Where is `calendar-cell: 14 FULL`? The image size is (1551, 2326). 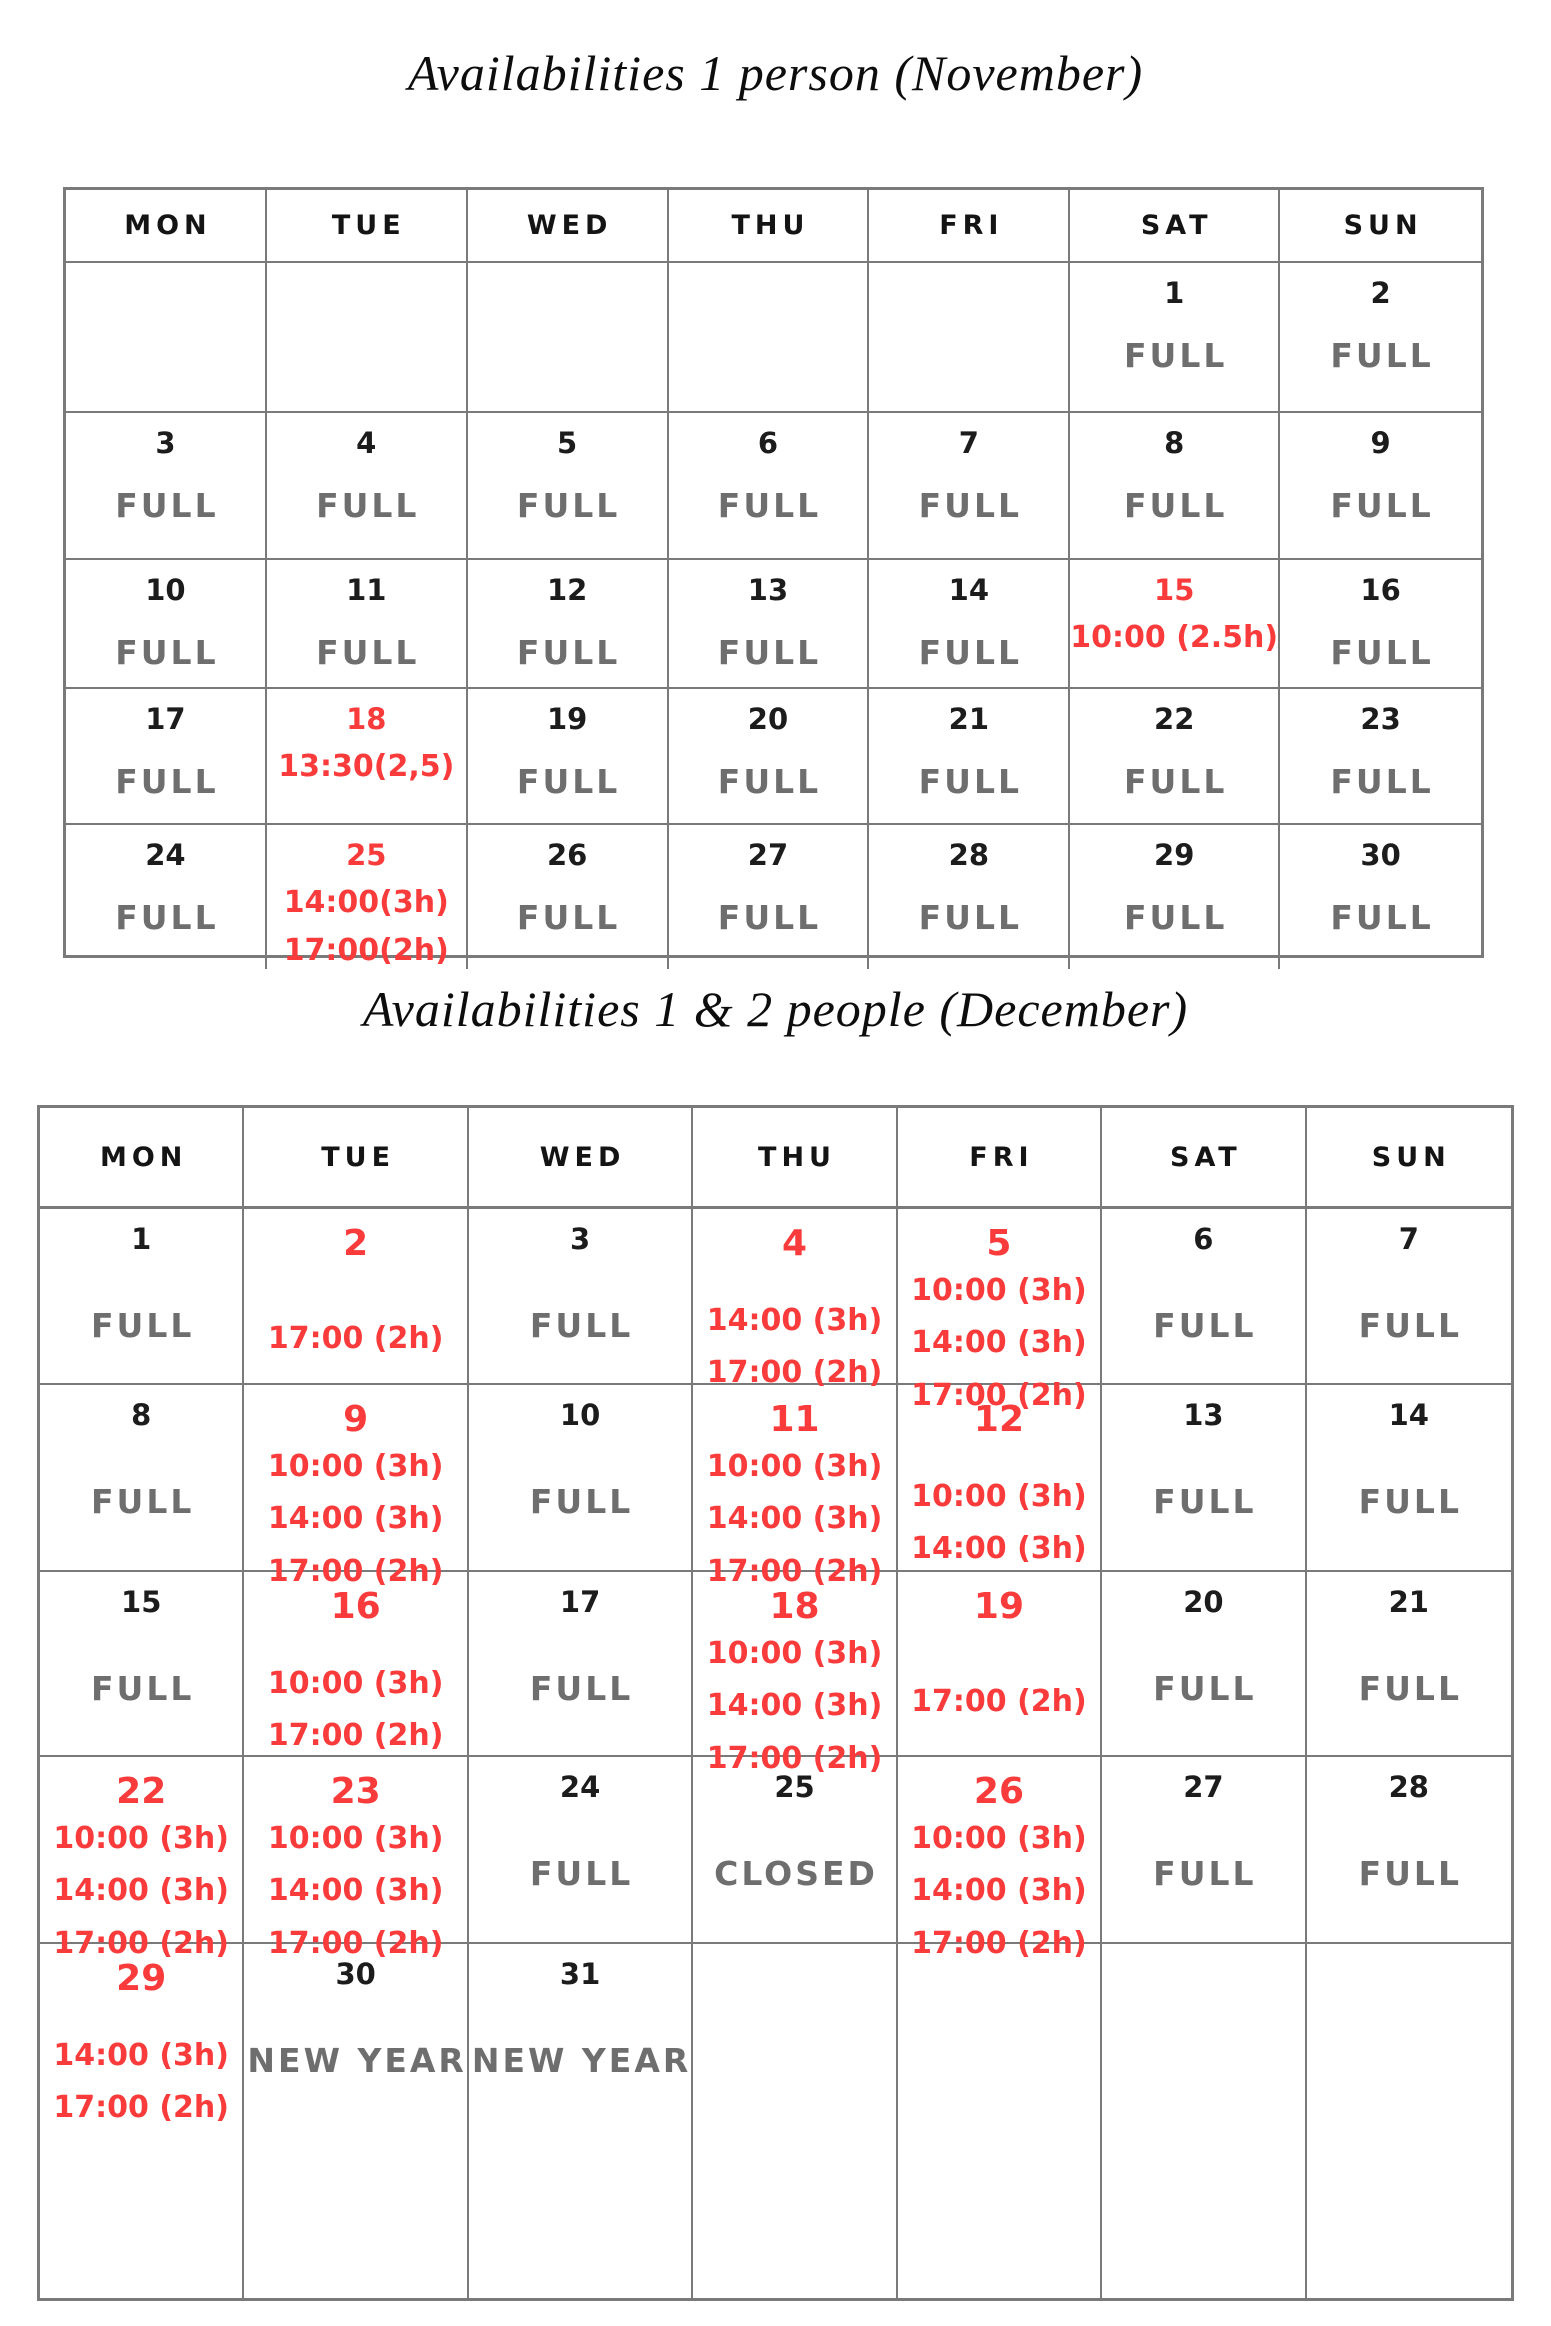 calendar-cell: 14 FULL is located at coordinates (1408, 1478).